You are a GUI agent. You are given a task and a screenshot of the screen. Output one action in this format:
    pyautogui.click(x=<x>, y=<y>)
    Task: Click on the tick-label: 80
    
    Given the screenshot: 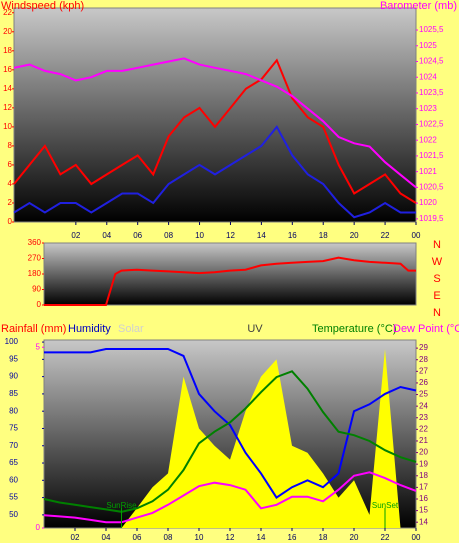 What is the action you would take?
    pyautogui.click(x=13, y=410)
    